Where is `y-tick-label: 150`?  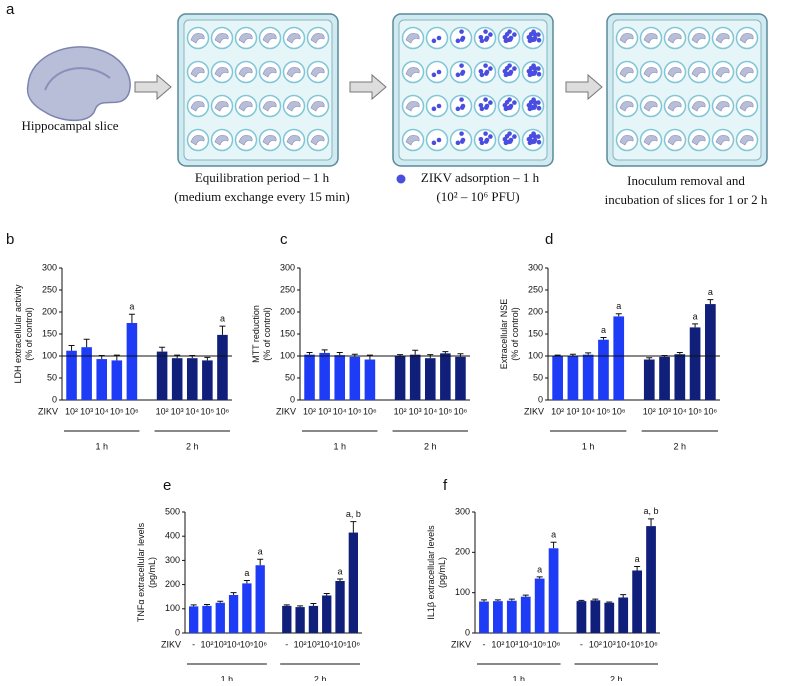 y-tick-label: 150 is located at coordinates (49, 333).